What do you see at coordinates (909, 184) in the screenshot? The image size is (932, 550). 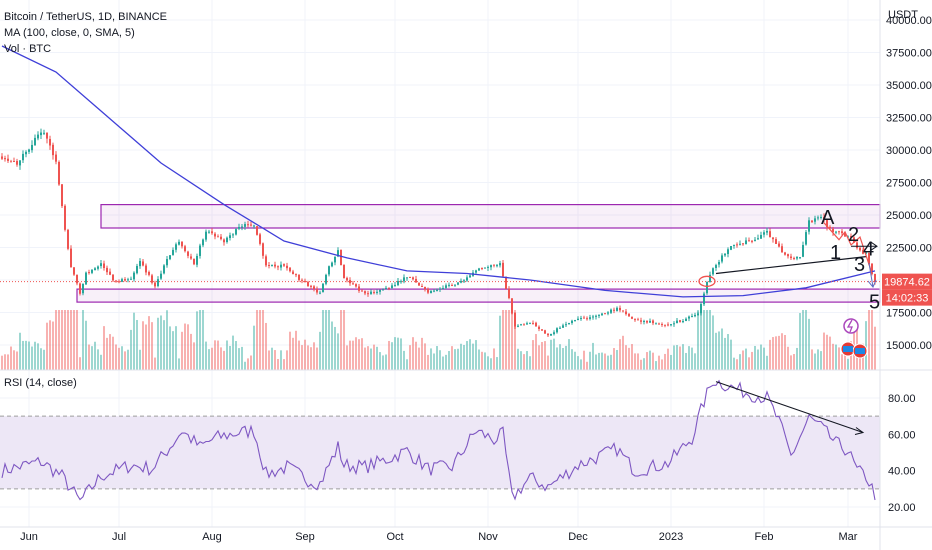 I see `price-tick-label: 27500.00` at bounding box center [909, 184].